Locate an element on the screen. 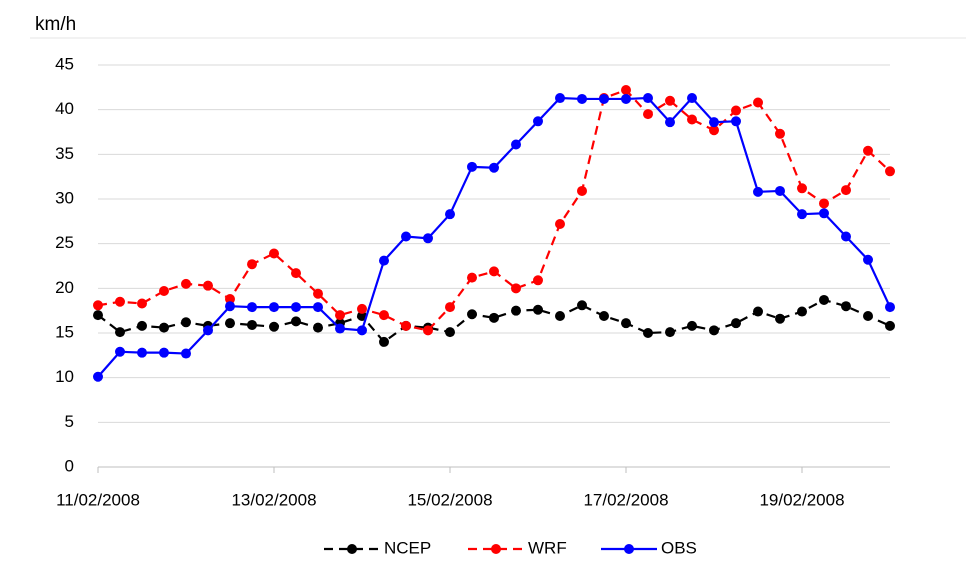  legend-label: NCEP is located at coordinates (407, 547).